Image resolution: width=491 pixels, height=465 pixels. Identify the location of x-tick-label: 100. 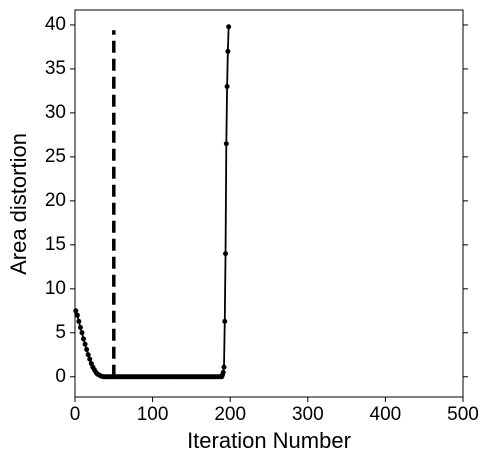
(153, 414).